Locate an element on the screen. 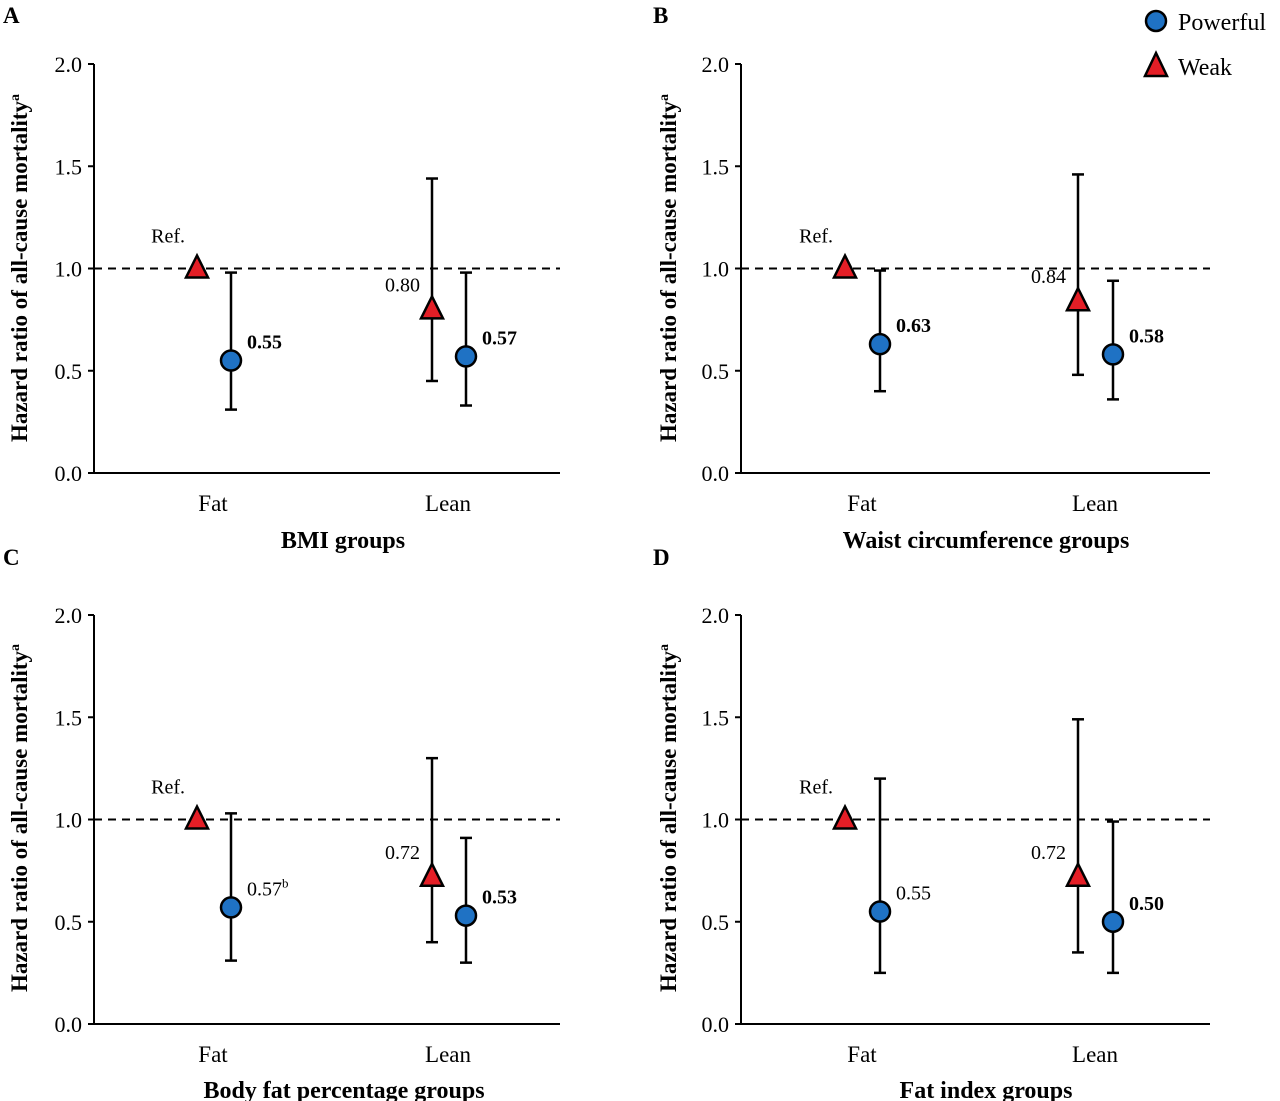 The width and height of the screenshot is (1280, 1101). x-axis-title: Waist circumference groups is located at coordinates (986, 541).